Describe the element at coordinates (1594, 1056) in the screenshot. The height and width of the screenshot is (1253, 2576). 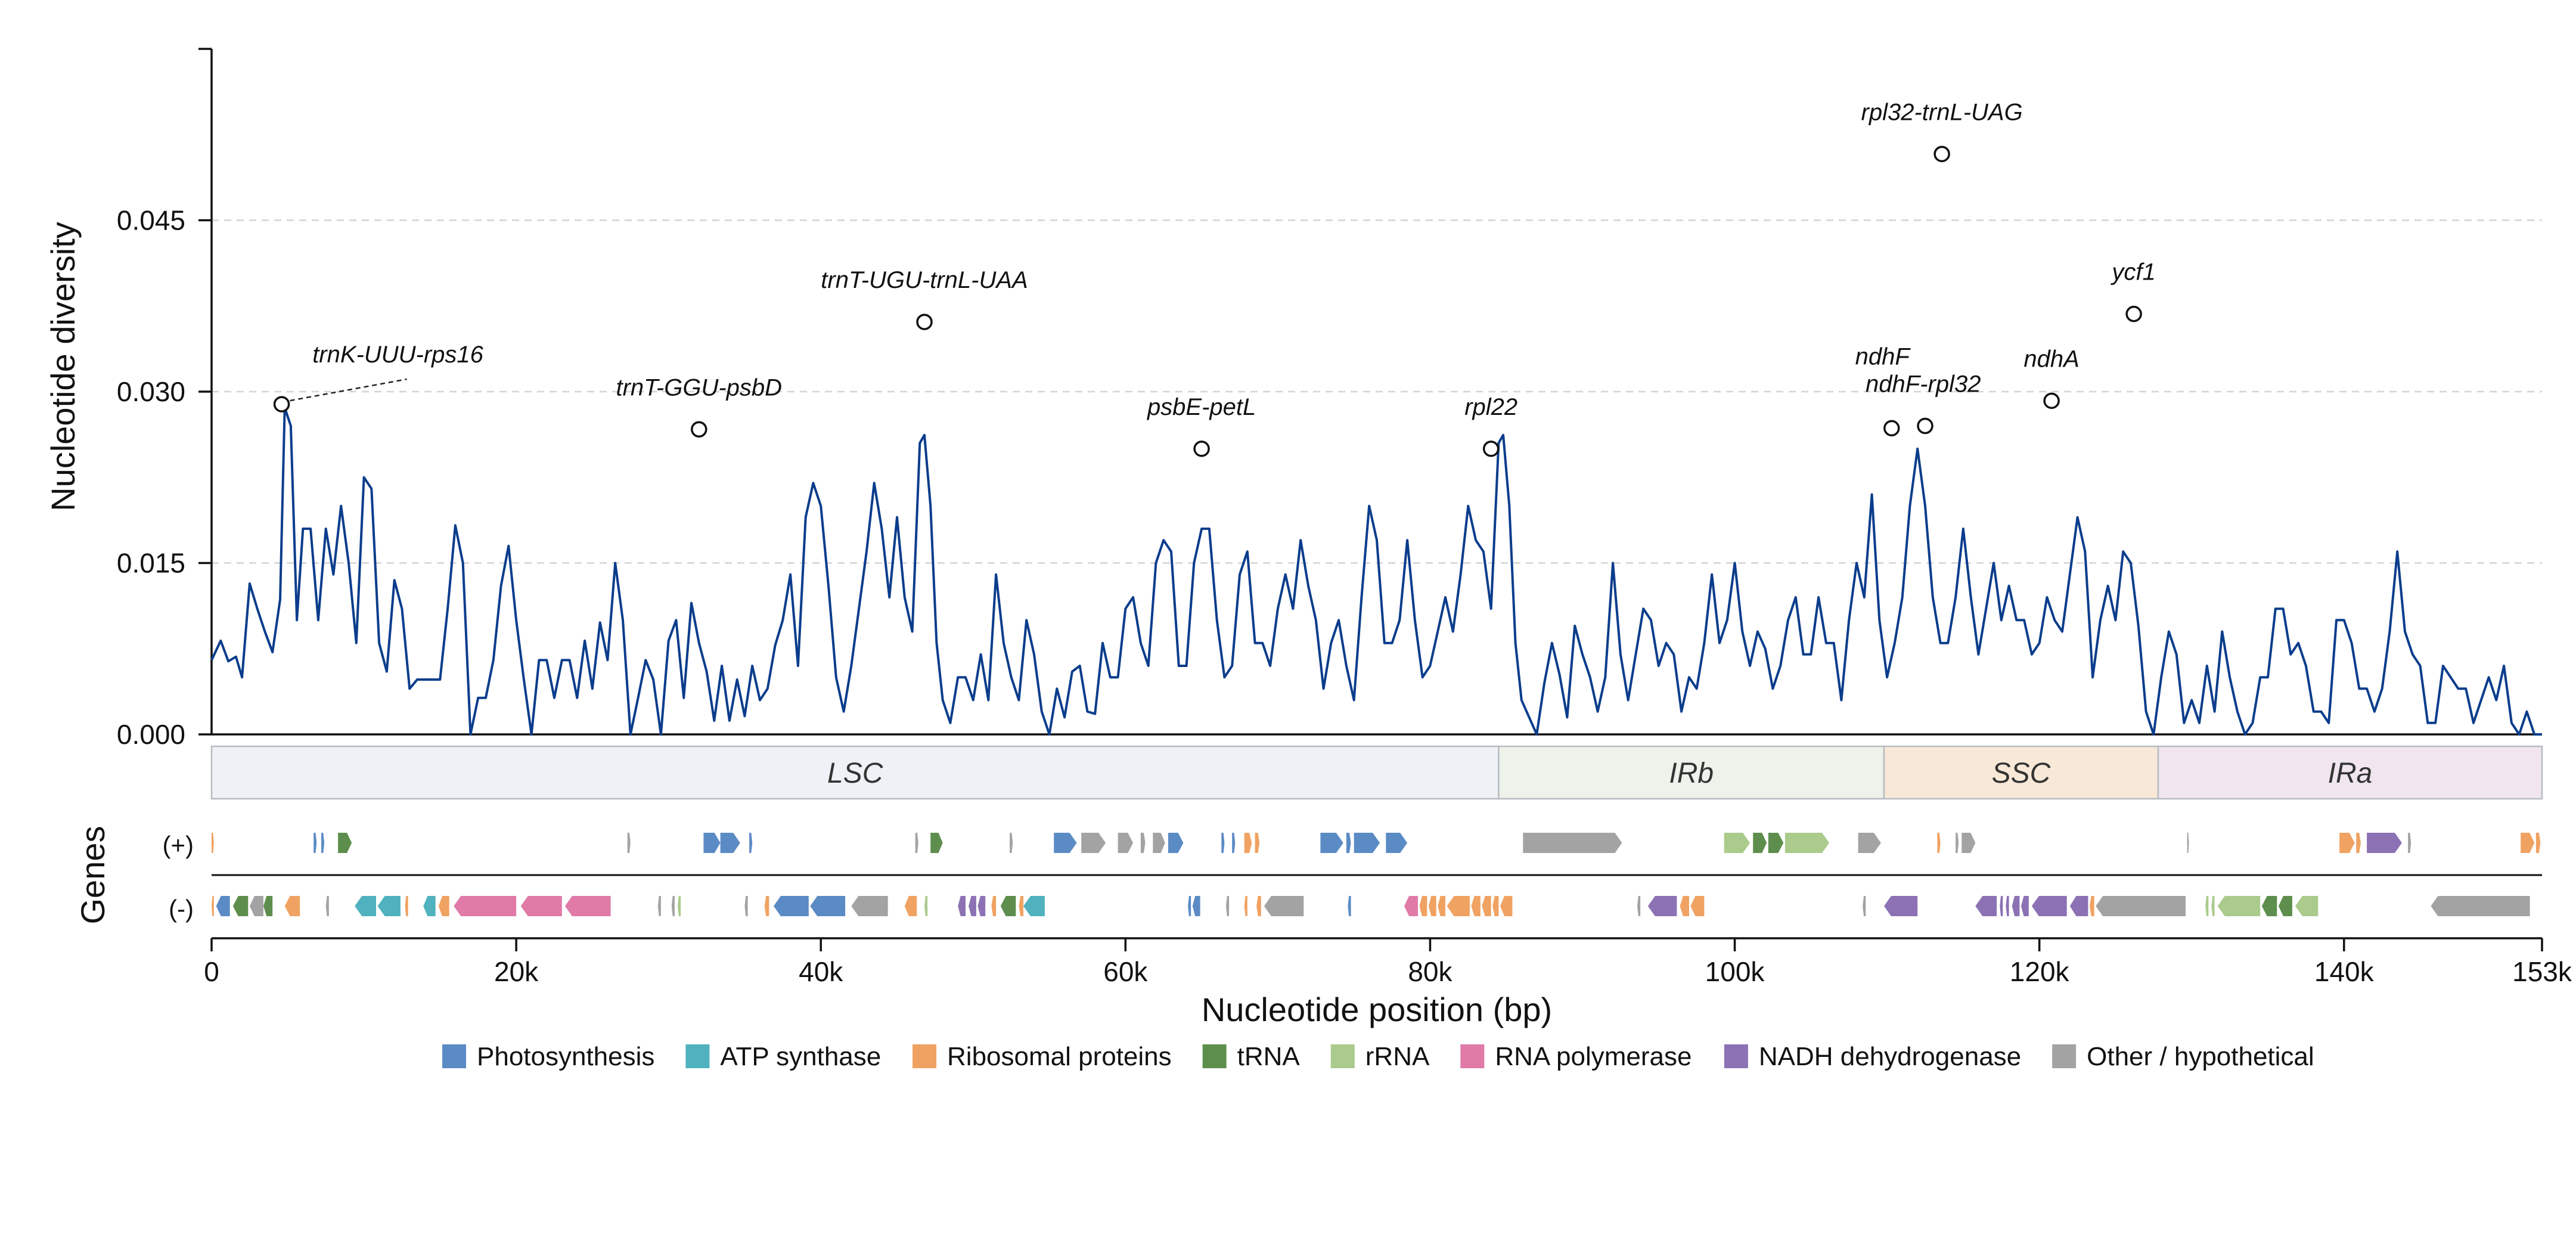
I see `legend-label: RNA polymerase` at that location.